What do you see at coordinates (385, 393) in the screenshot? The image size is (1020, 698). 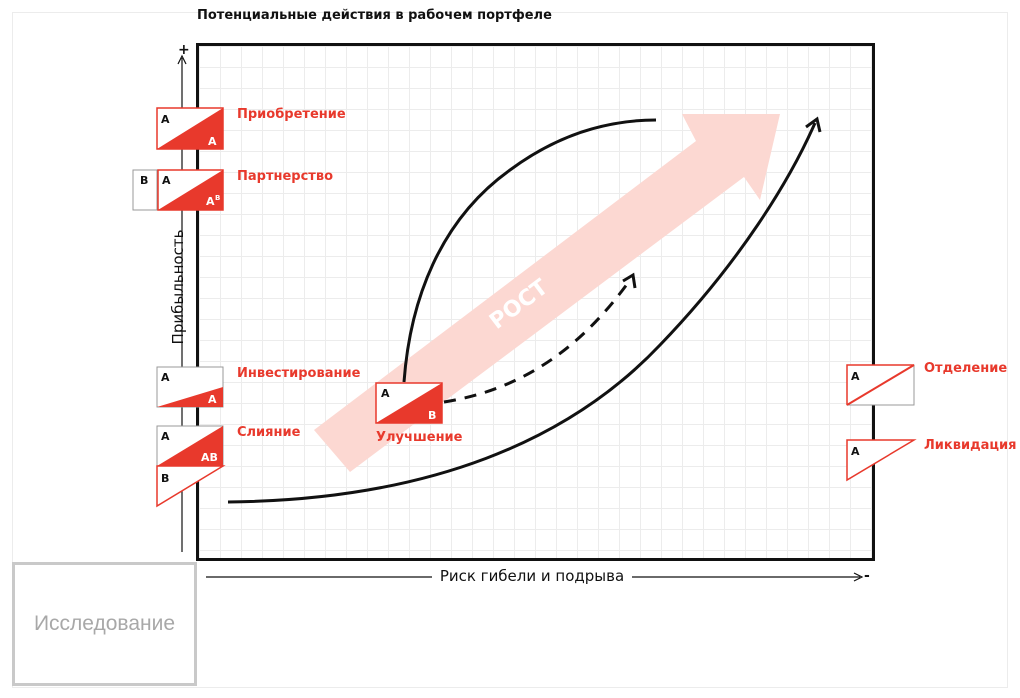 I see `improvement-top-glyph: A` at bounding box center [385, 393].